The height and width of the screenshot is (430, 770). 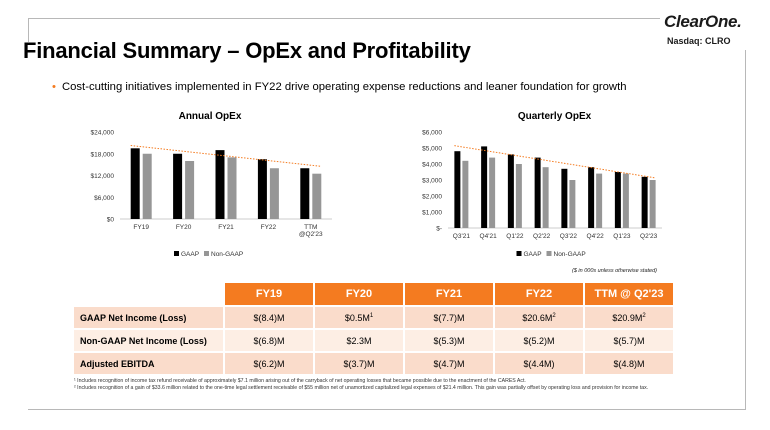 I want to click on table-cell-value: $20.9M, so click(x=627, y=317).